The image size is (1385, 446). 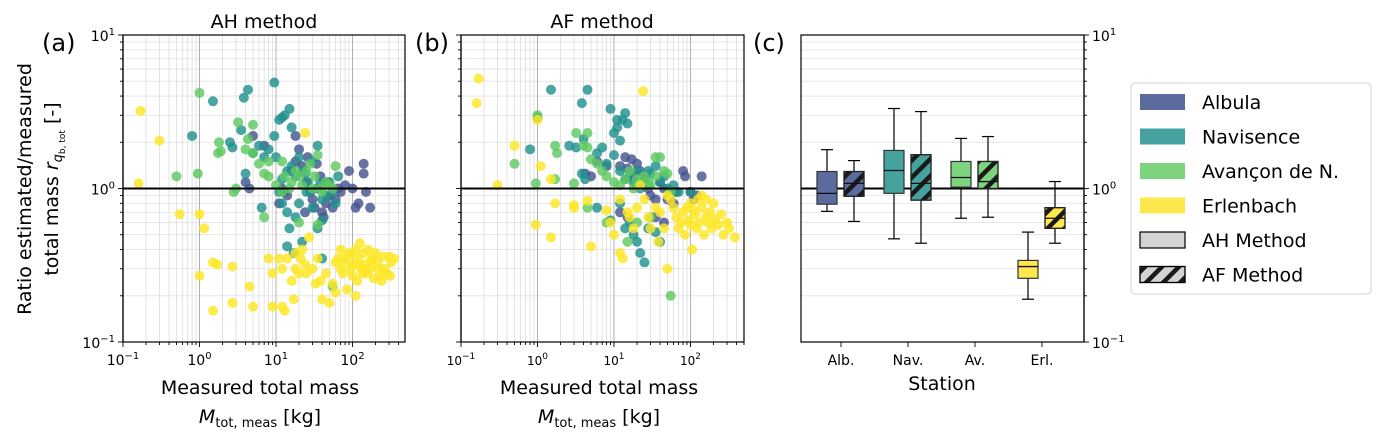 What do you see at coordinates (854, 191) in the screenshot?
I see `box-alb-af` at bounding box center [854, 191].